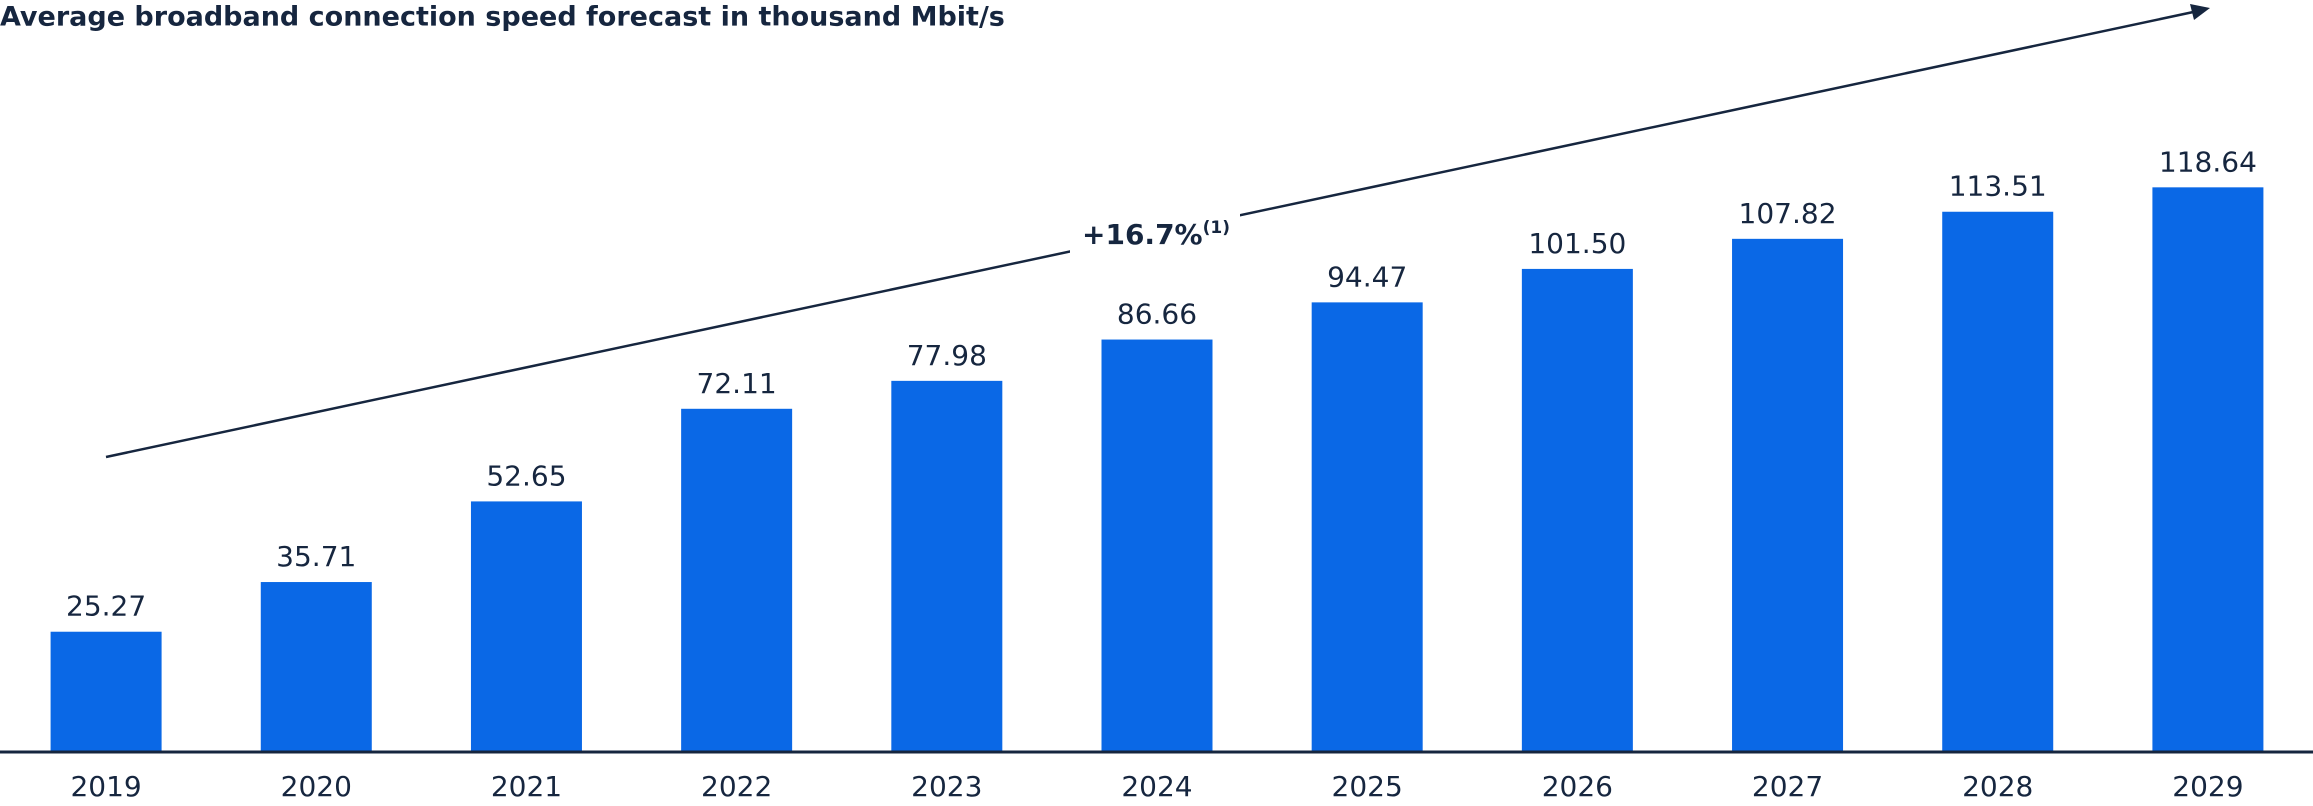 The image size is (2313, 806). I want to click on x-tick-label: 2021, so click(526, 786).